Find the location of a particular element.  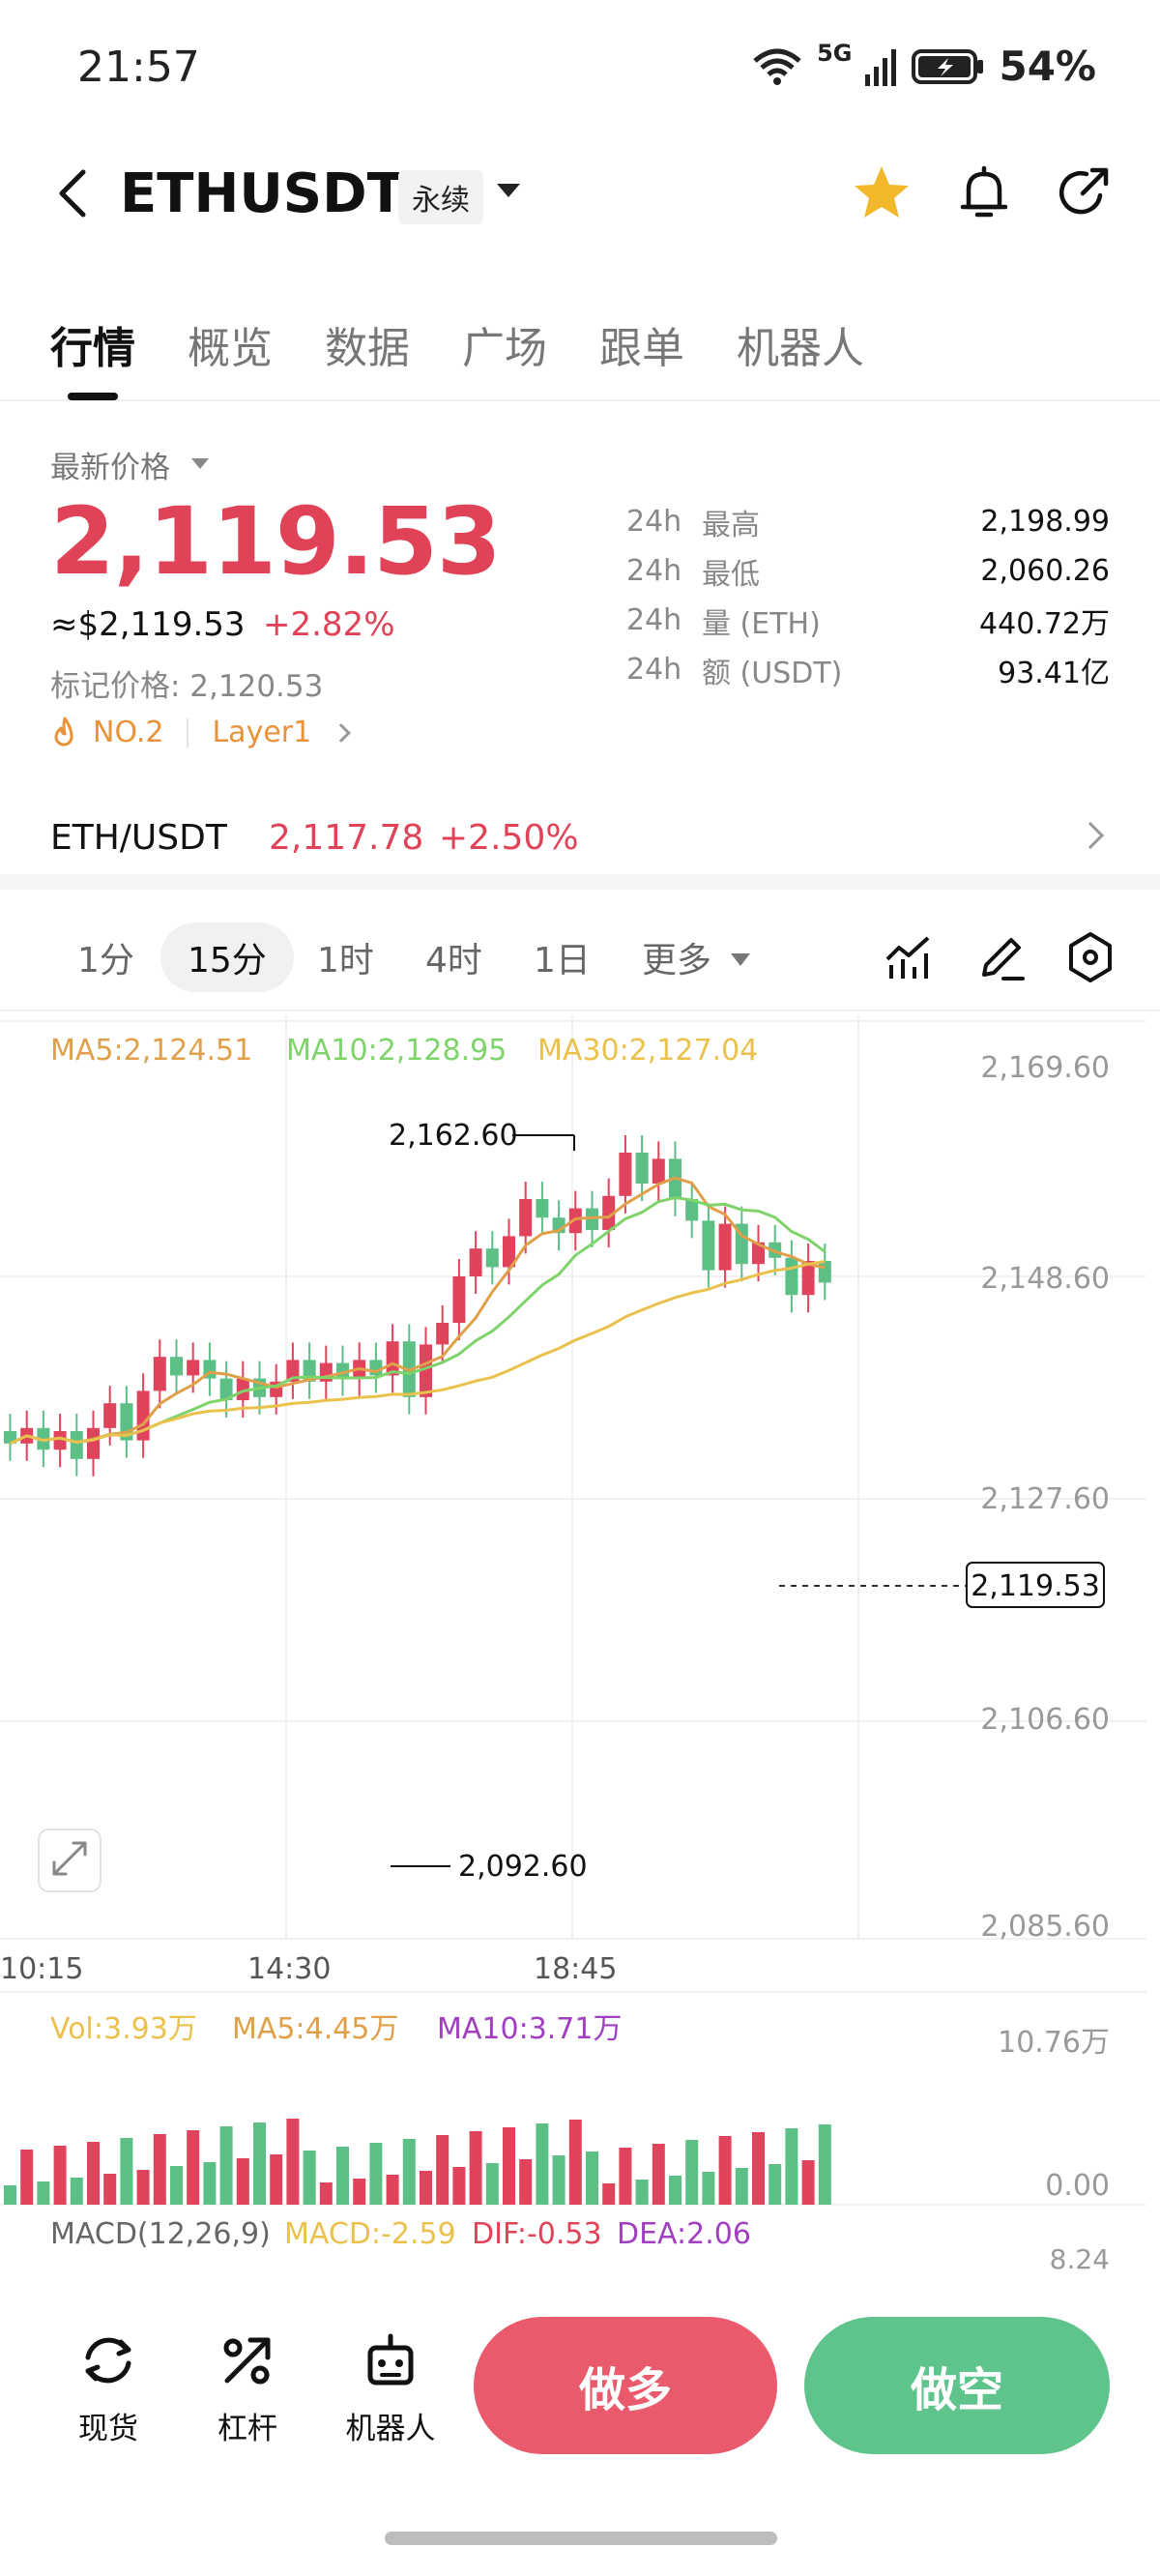

bell-icon is located at coordinates (984, 193).